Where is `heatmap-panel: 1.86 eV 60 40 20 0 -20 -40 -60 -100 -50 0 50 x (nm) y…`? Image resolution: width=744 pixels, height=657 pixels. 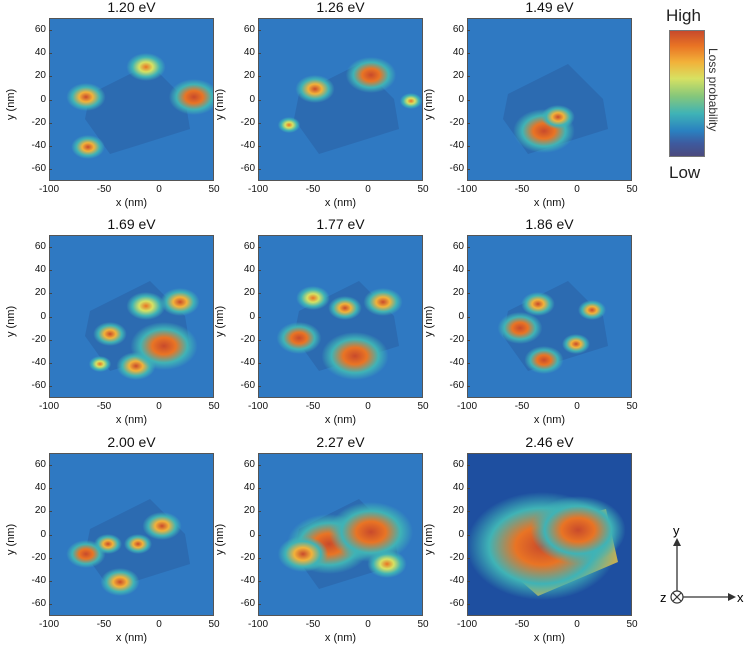 heatmap-panel: 1.86 eV 60 40 20 0 -20 -40 -60 -100 -50 0 50 x (nm) y… is located at coordinates (529, 324).